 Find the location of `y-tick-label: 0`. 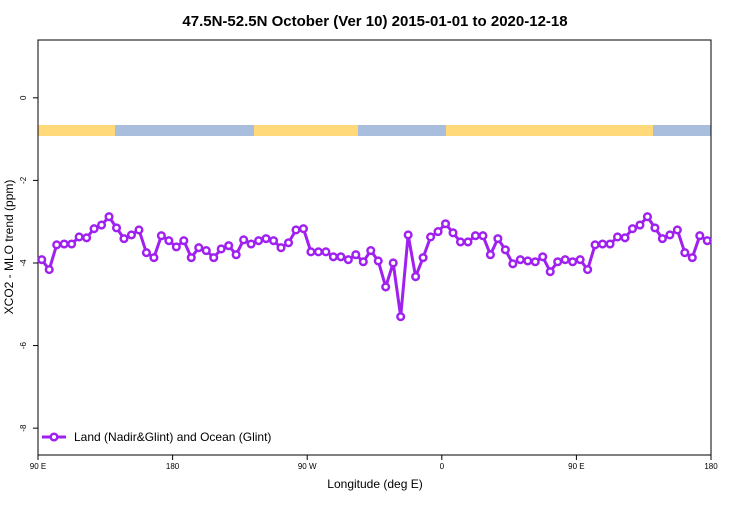

y-tick-label: 0 is located at coordinates (23, 97).